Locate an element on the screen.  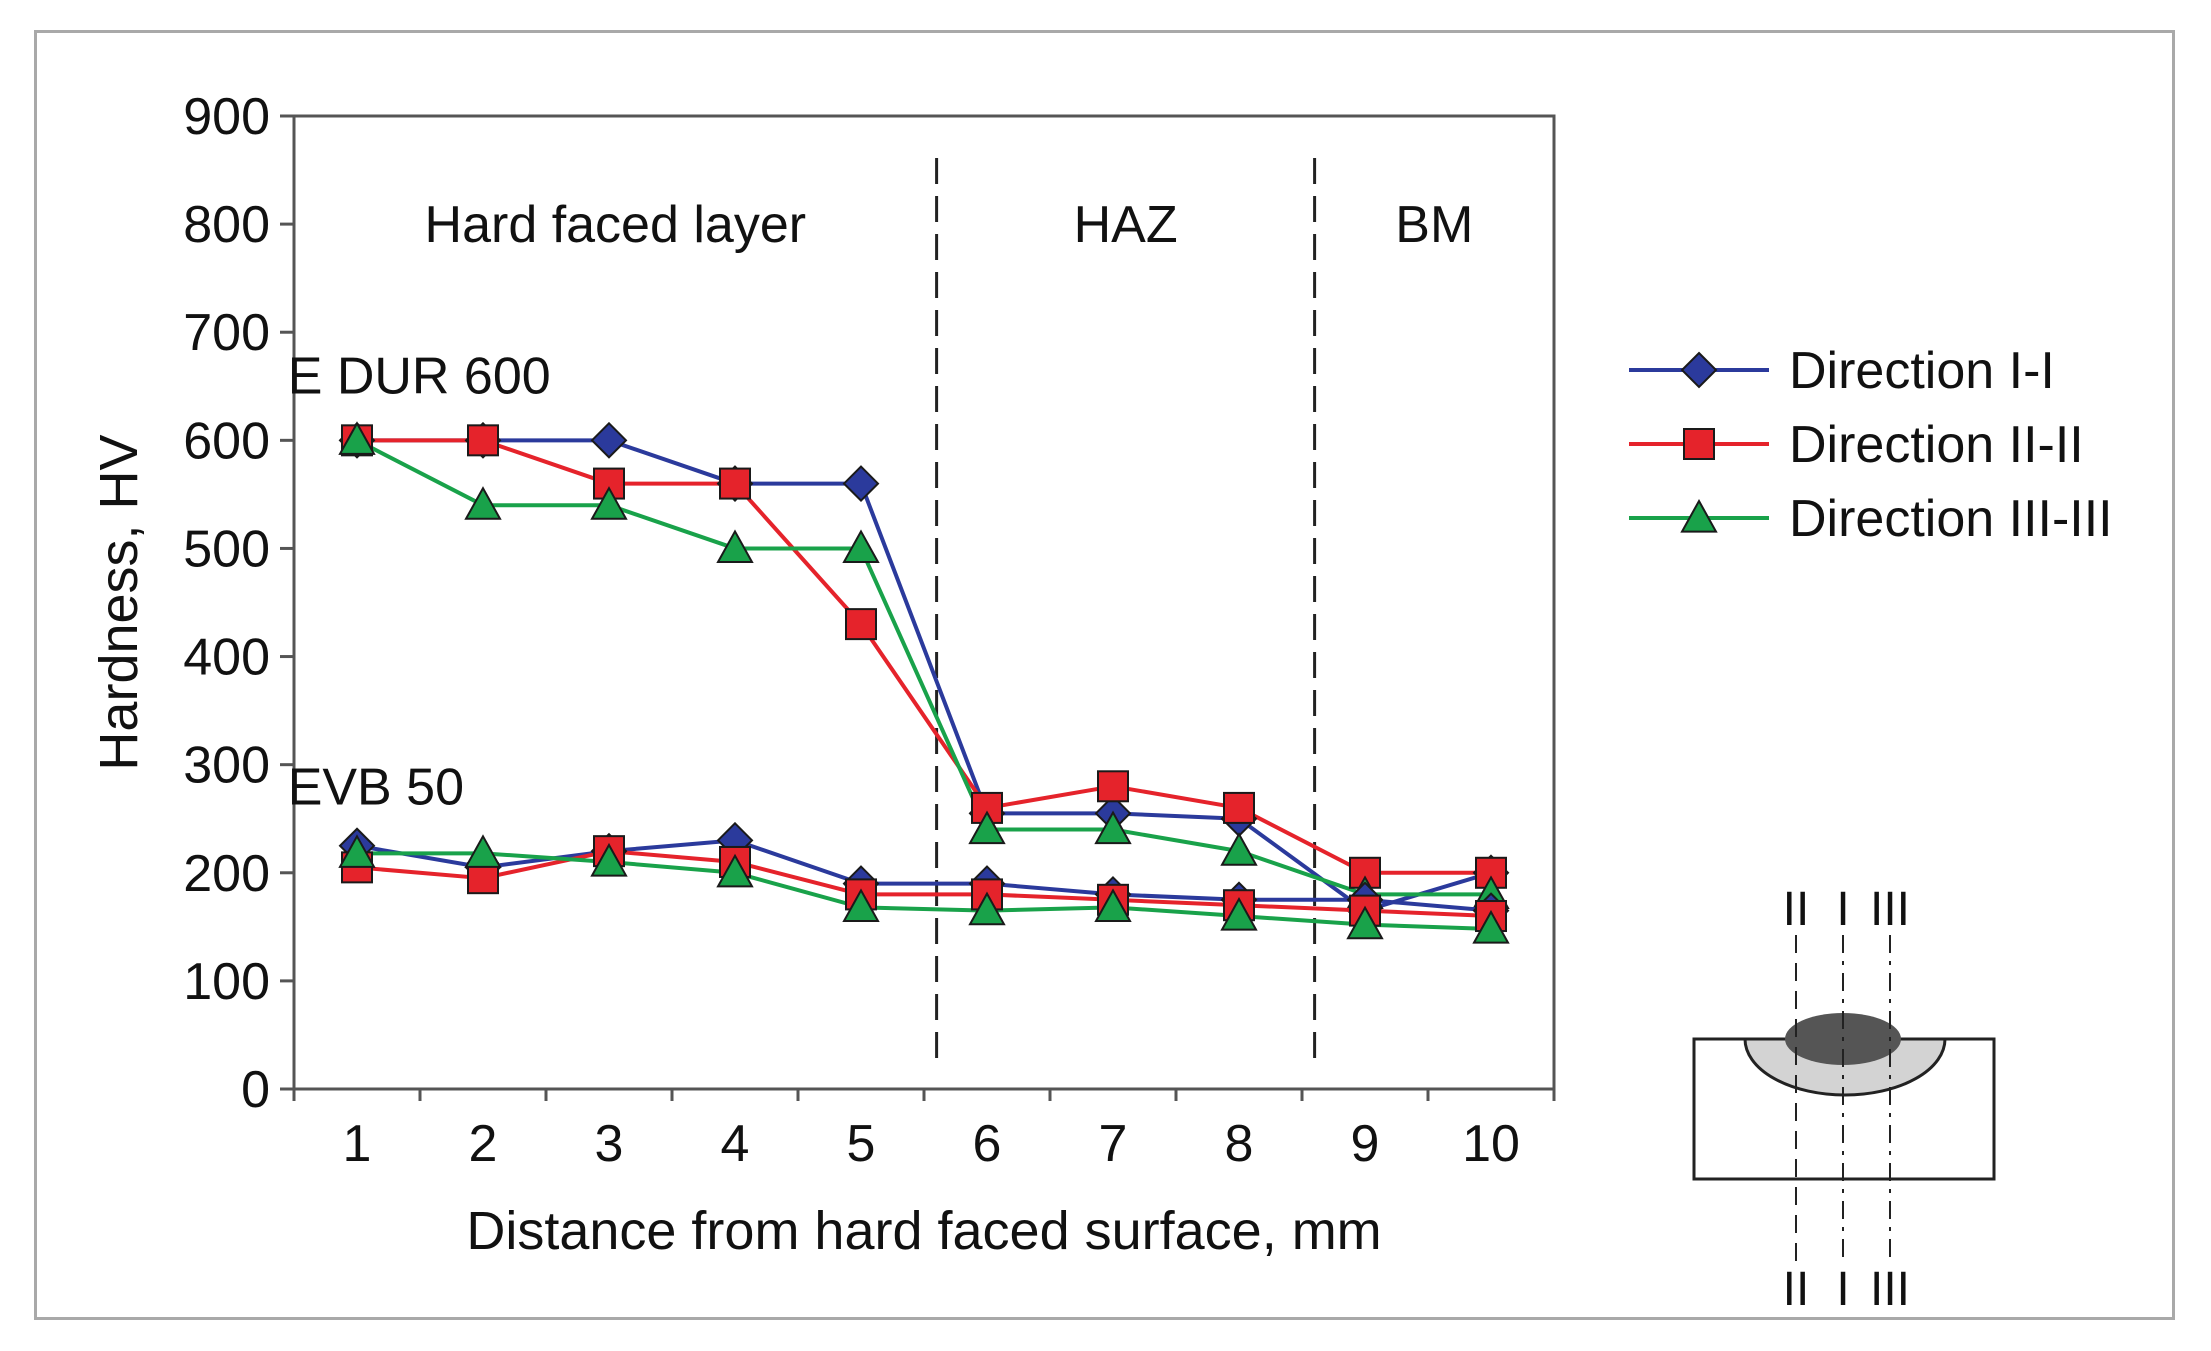
series-group: EVB 50 is located at coordinates (899, 851).